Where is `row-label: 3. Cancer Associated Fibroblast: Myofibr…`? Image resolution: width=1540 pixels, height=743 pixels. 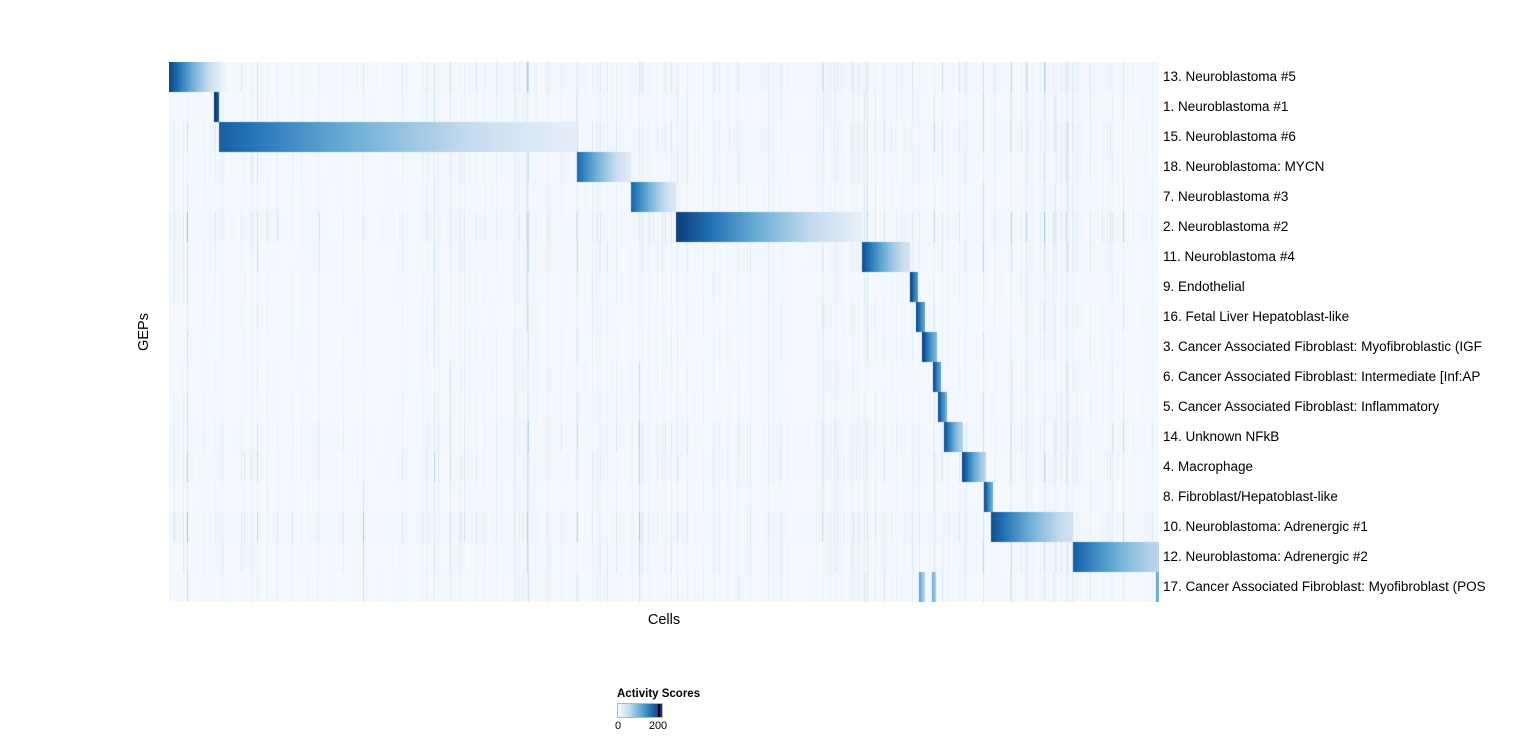 row-label: 3. Cancer Associated Fibroblast: Myofibr… is located at coordinates (1322, 346).